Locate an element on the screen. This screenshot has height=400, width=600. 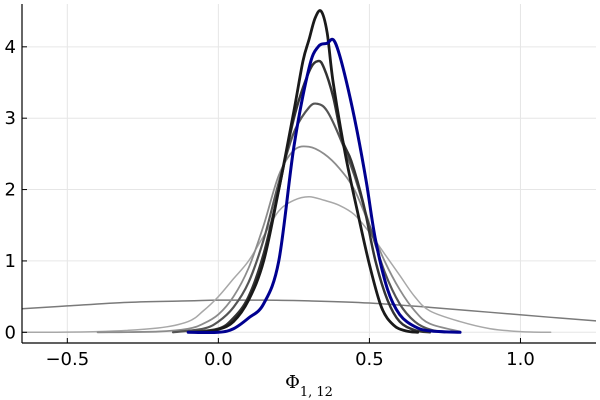
x-tick-labels: −0.5 0.0 0.5 1.0 is located at coordinates (289, 359).